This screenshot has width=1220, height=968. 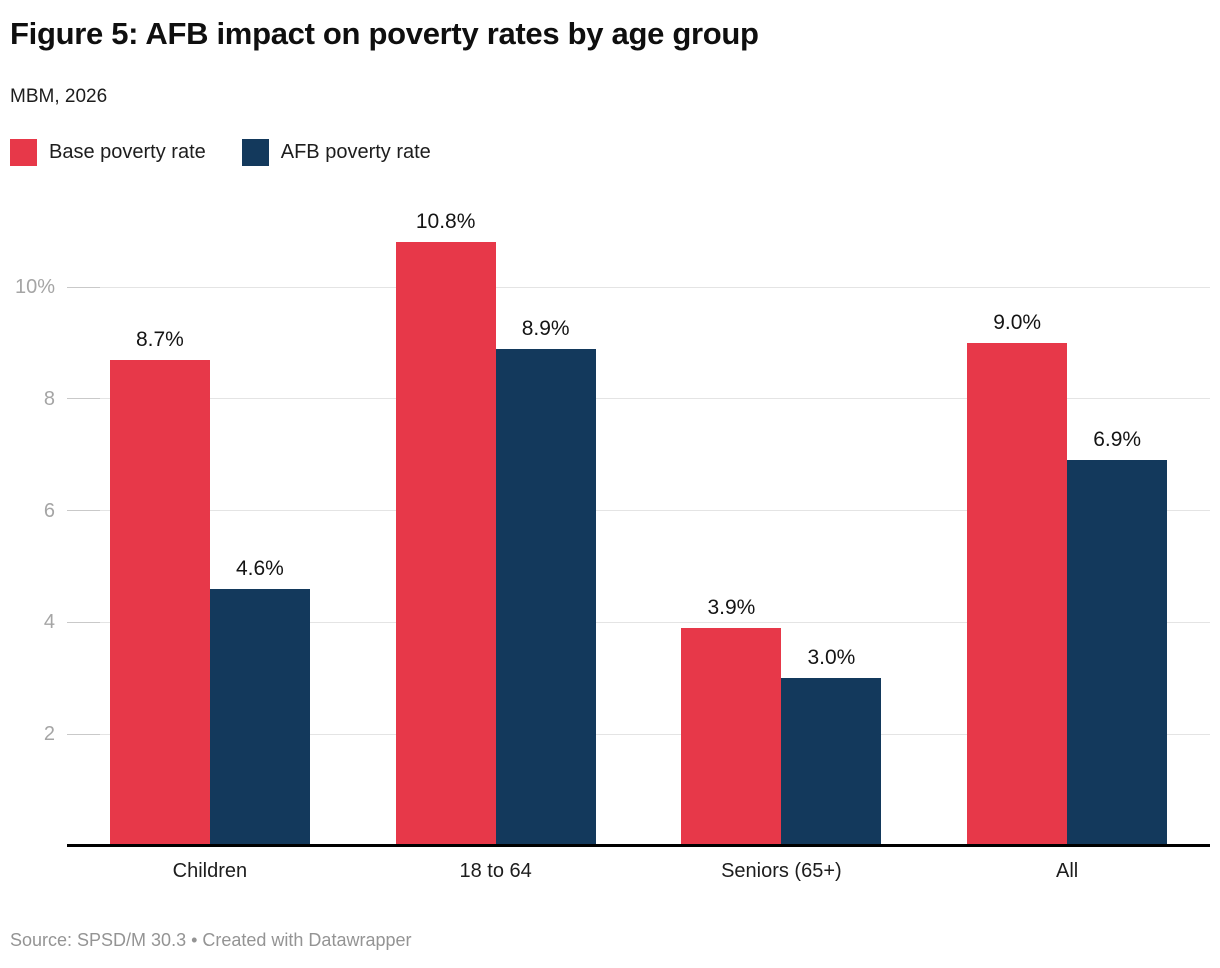 What do you see at coordinates (220, 152) in the screenshot?
I see `legend: Base poverty rate AFB poverty rate` at bounding box center [220, 152].